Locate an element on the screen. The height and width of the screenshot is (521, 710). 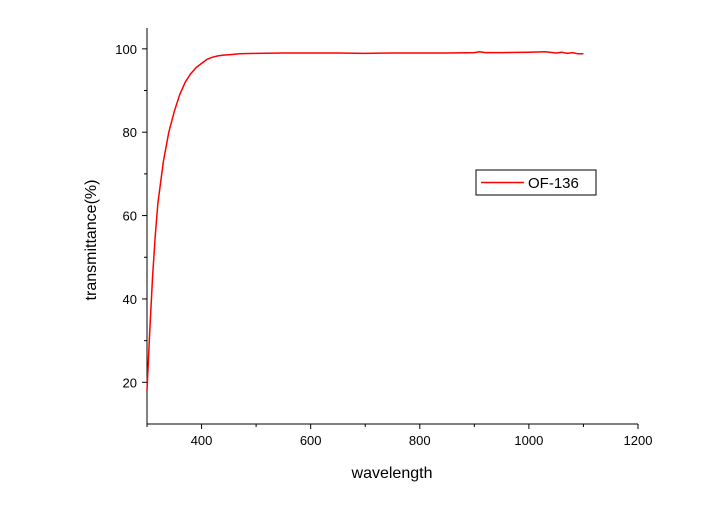
x-tick-label: 600 is located at coordinates (311, 440).